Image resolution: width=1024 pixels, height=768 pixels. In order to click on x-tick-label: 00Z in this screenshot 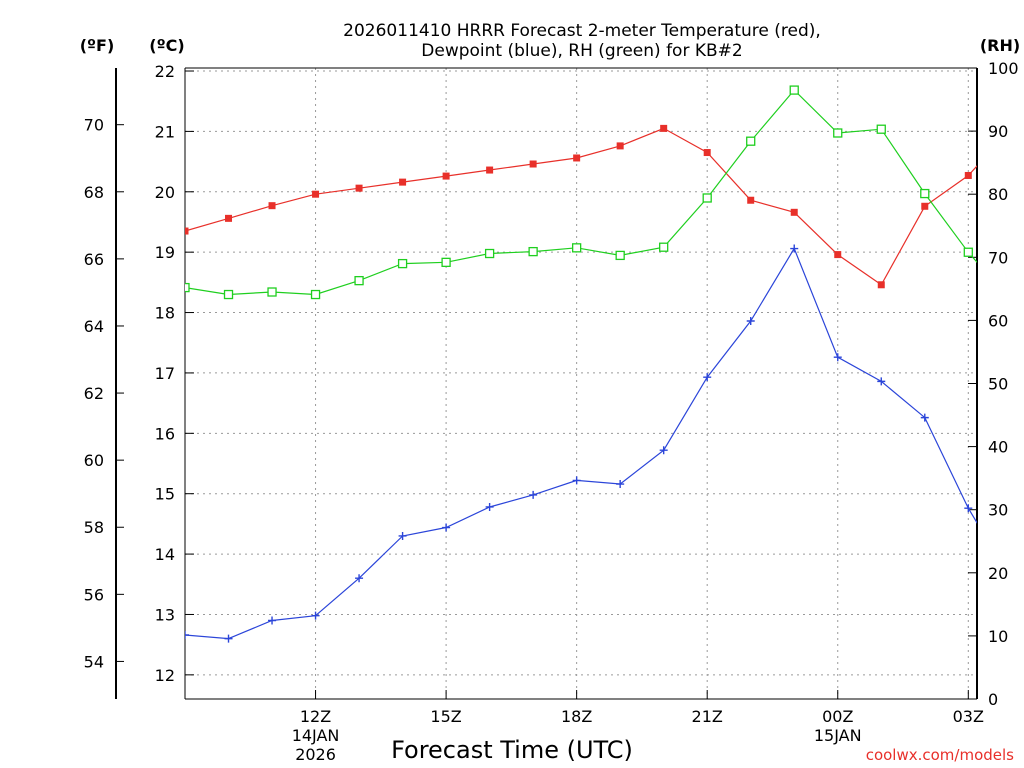, I will do `click(837, 716)`.